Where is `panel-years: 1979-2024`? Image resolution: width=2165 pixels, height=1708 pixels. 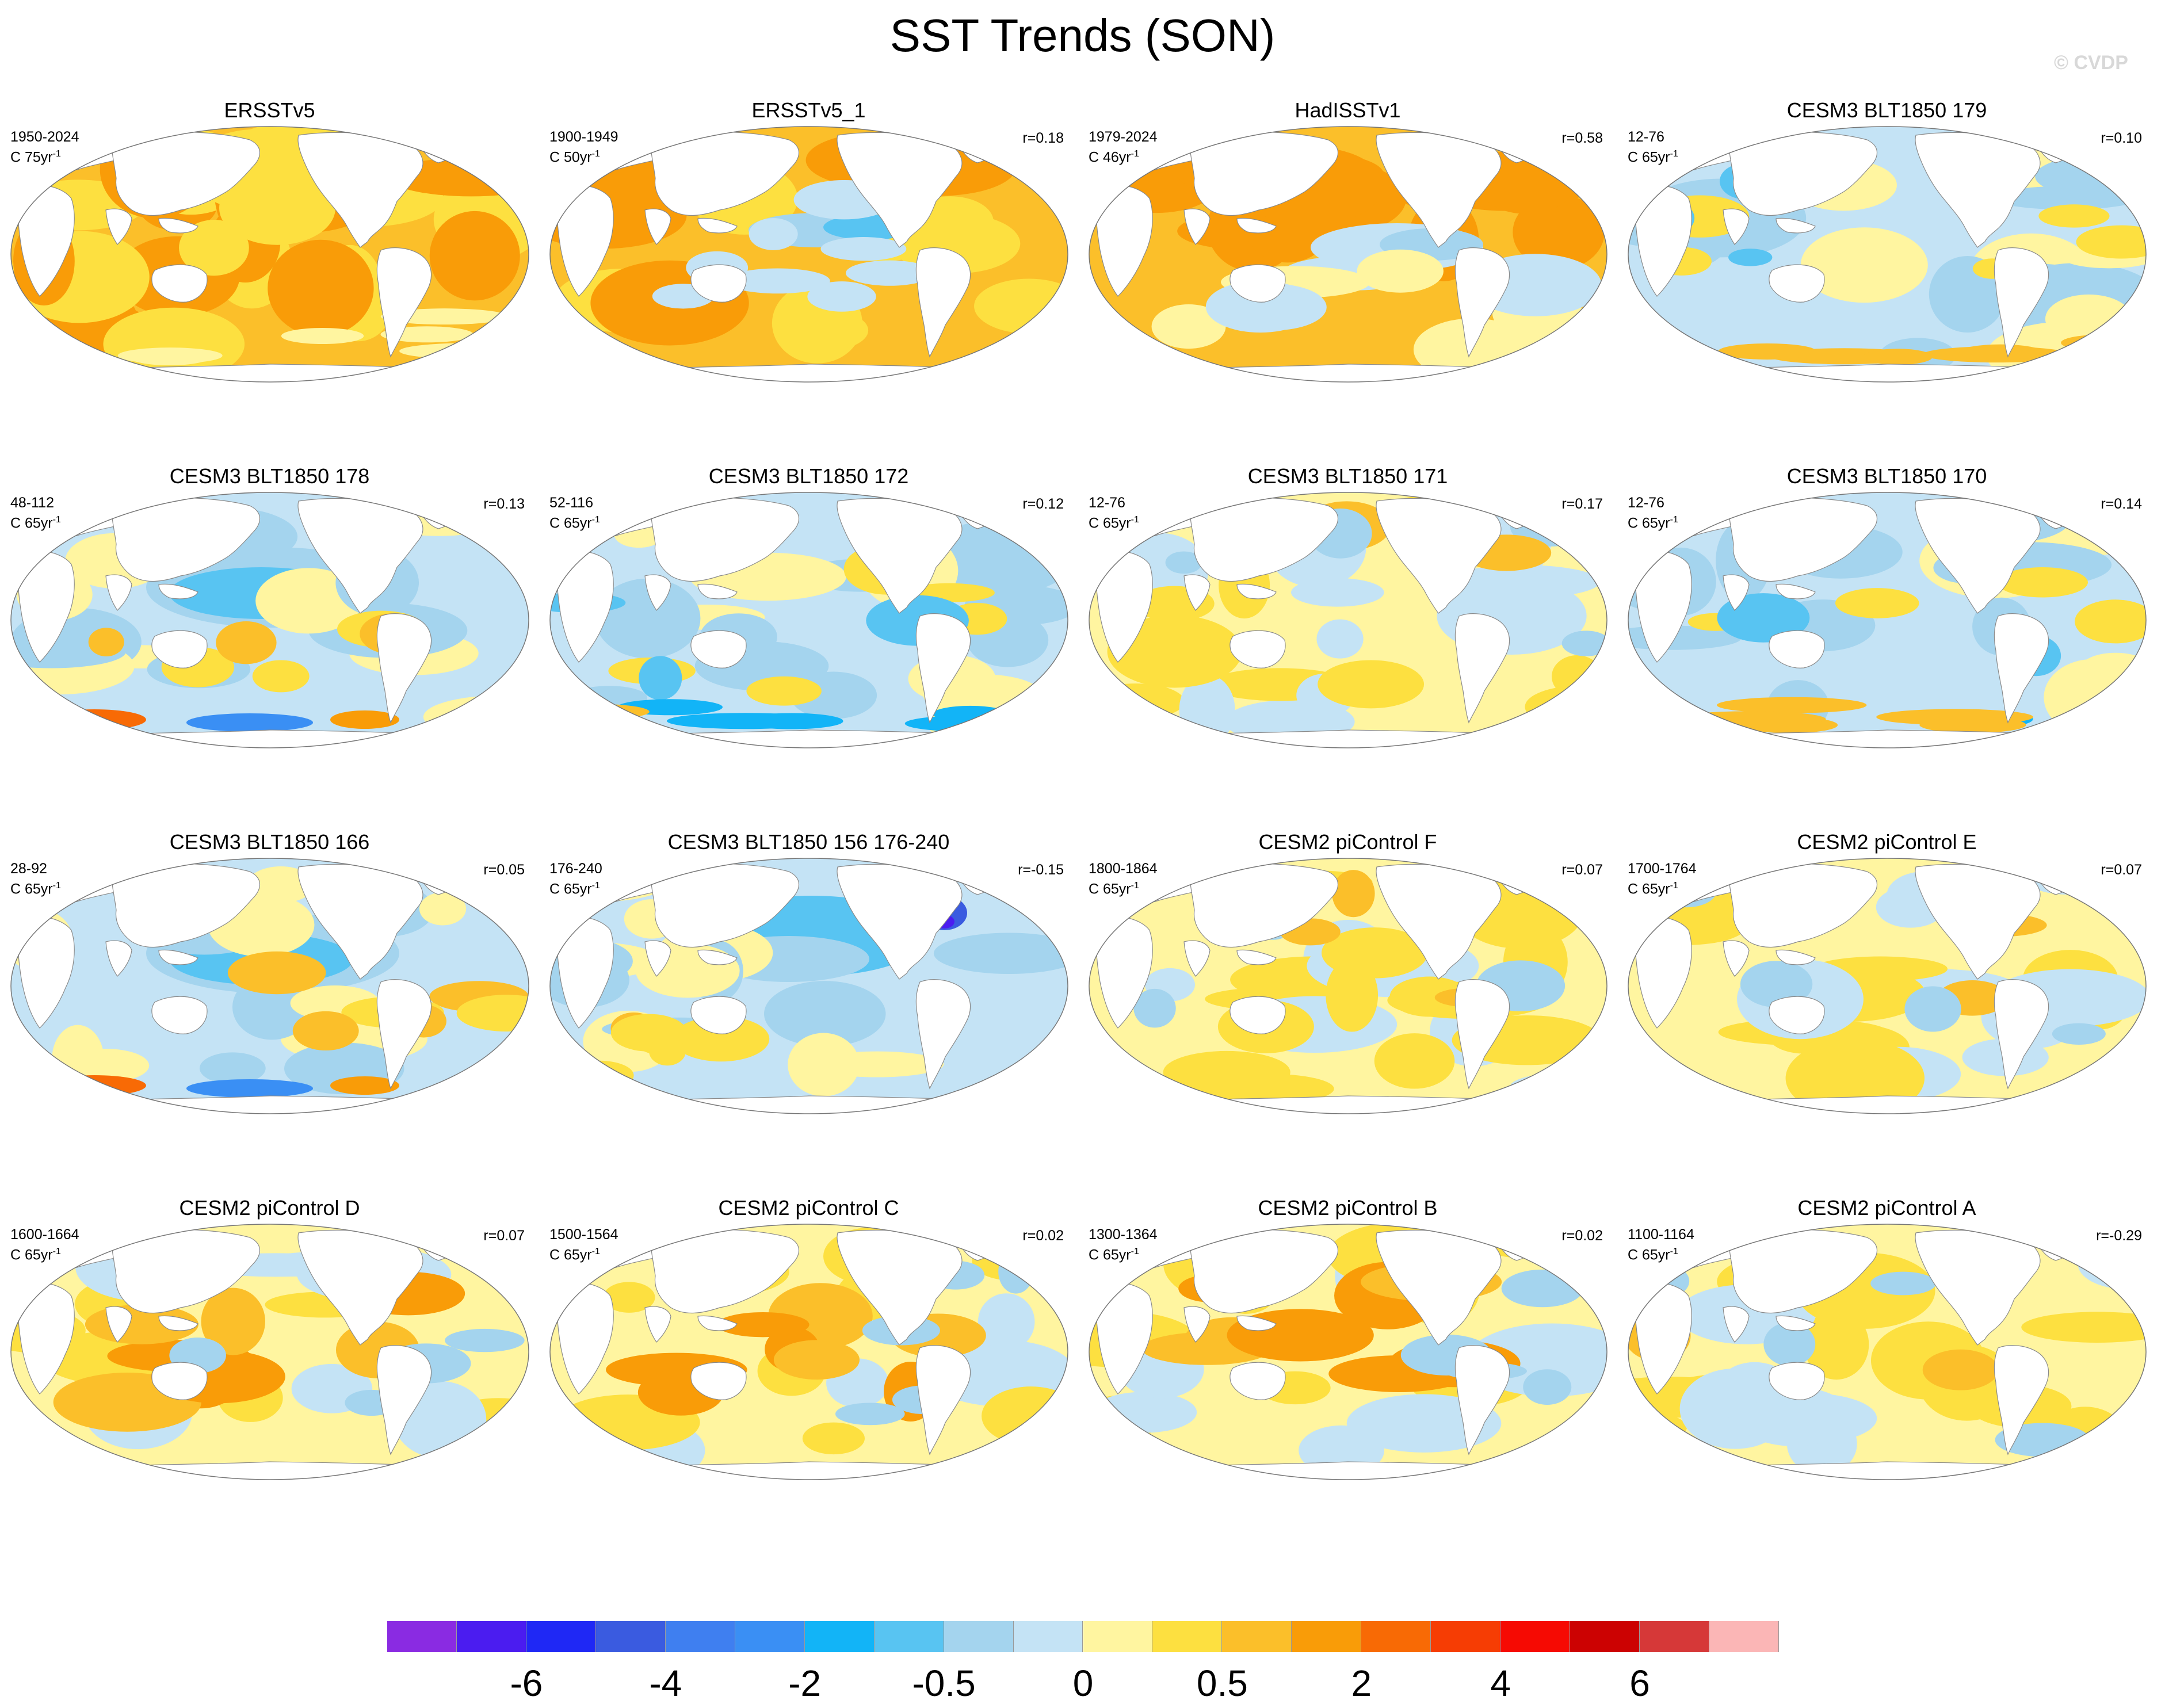 panel-years: 1979-2024 is located at coordinates (1123, 137).